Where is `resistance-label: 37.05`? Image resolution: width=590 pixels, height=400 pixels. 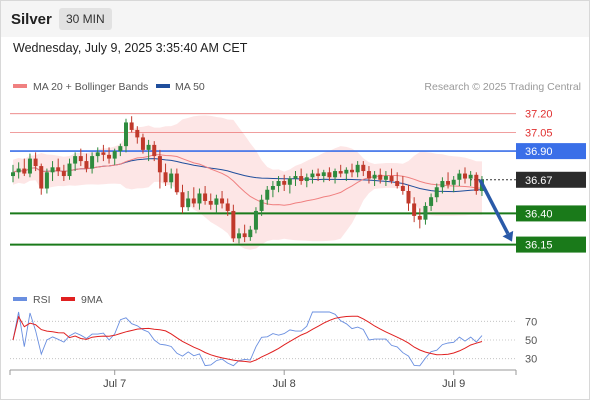 resistance-label: 37.05 is located at coordinates (539, 133).